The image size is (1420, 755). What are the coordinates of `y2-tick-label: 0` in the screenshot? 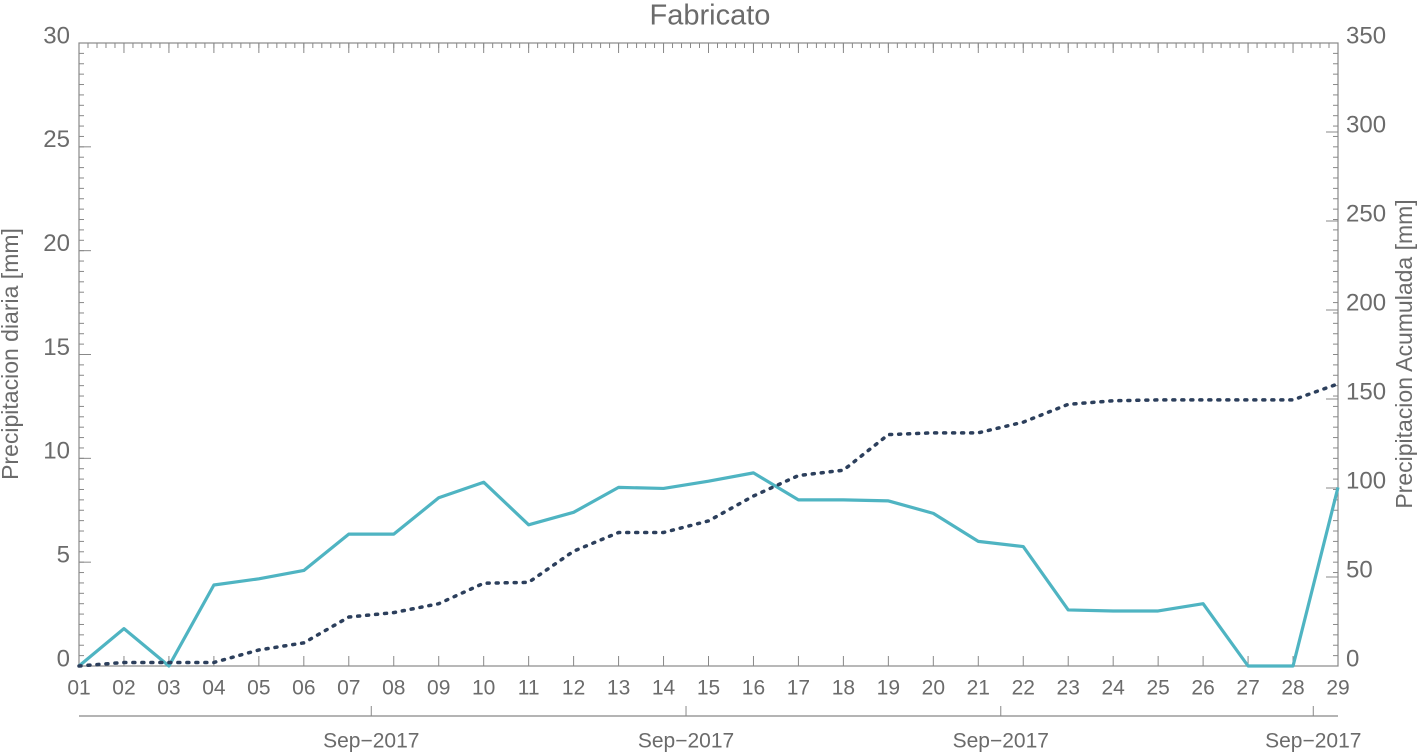 It's located at (1352, 658).